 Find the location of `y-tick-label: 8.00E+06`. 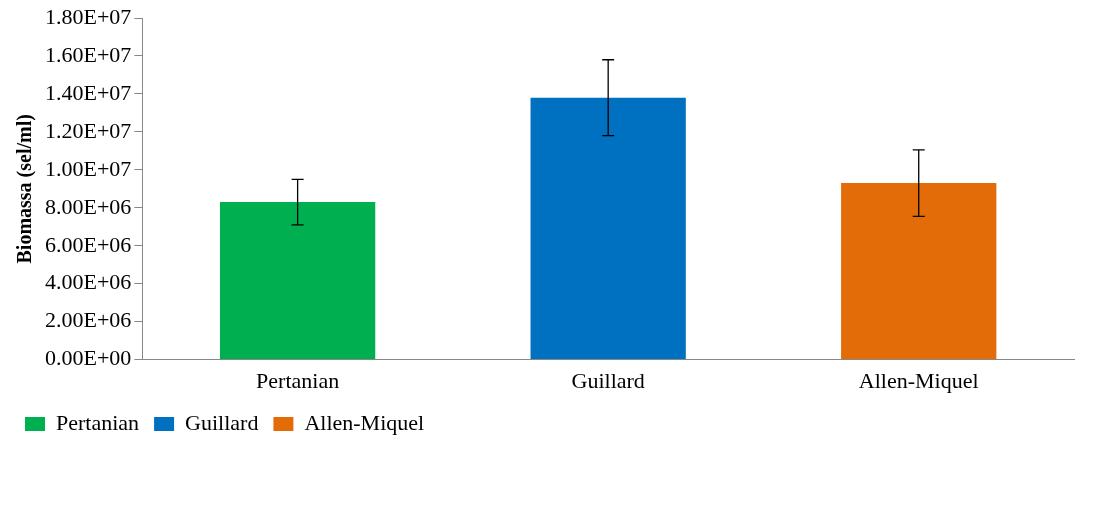

y-tick-label: 8.00E+06 is located at coordinates (88, 206).